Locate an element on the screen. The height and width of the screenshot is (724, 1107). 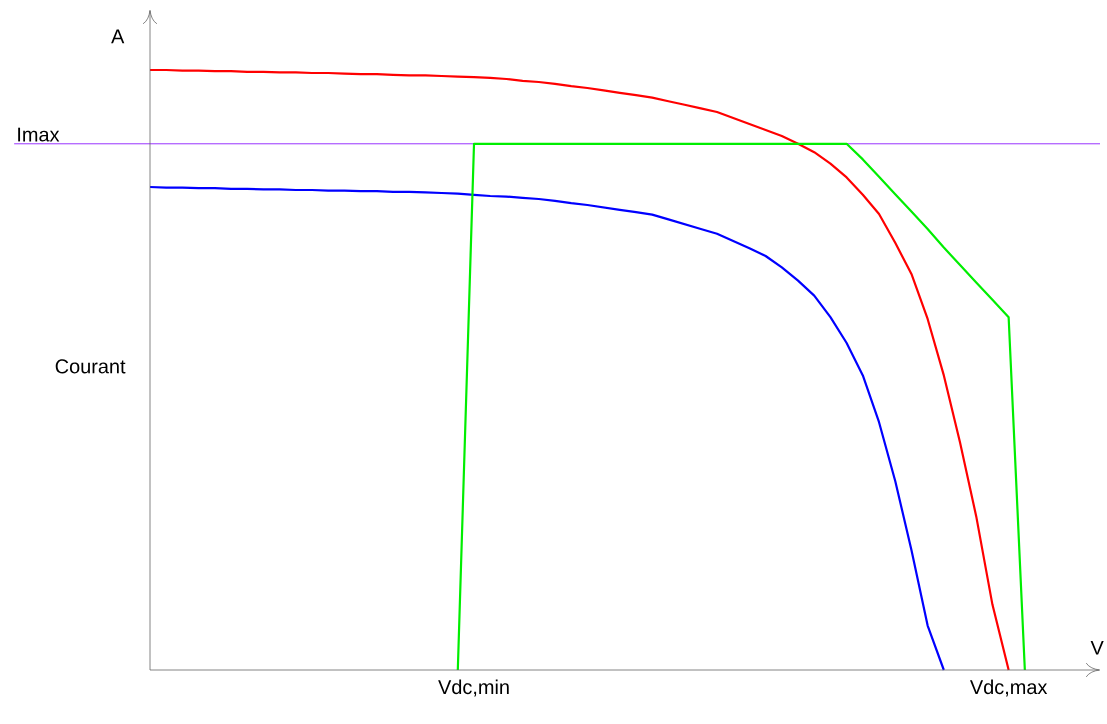
x-tick-label: Vdc,min is located at coordinates (473, 688).